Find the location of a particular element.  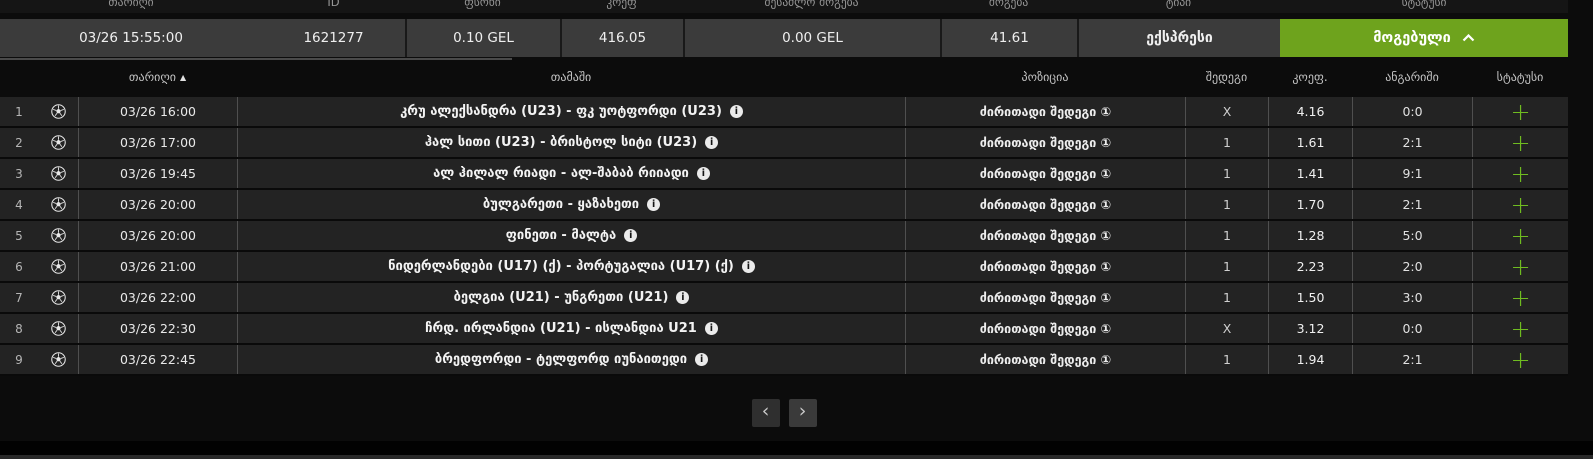

event-date: 03/26 19:45 is located at coordinates (157, 173).